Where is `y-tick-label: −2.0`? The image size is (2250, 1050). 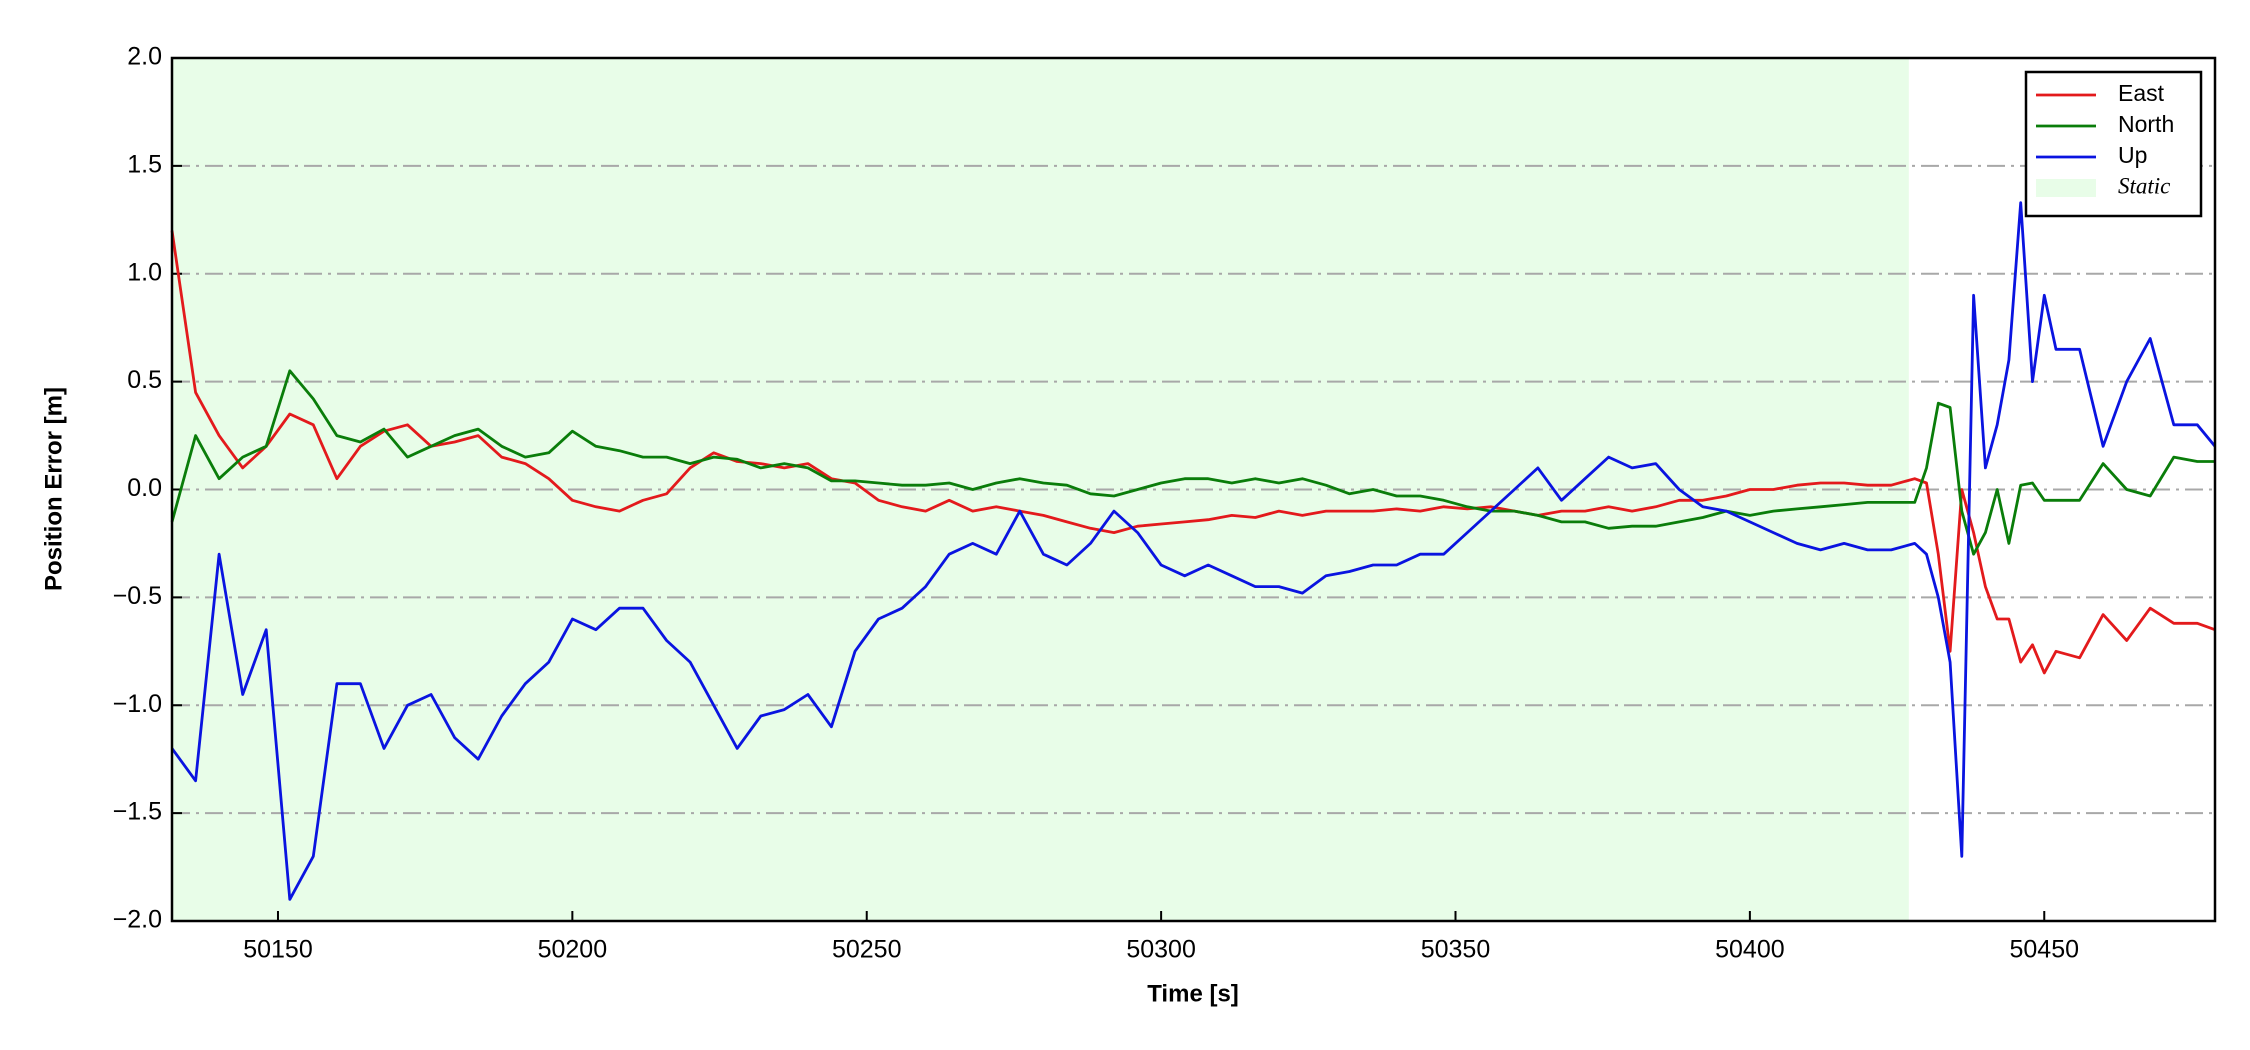
y-tick-label: −2.0 is located at coordinates (137, 920).